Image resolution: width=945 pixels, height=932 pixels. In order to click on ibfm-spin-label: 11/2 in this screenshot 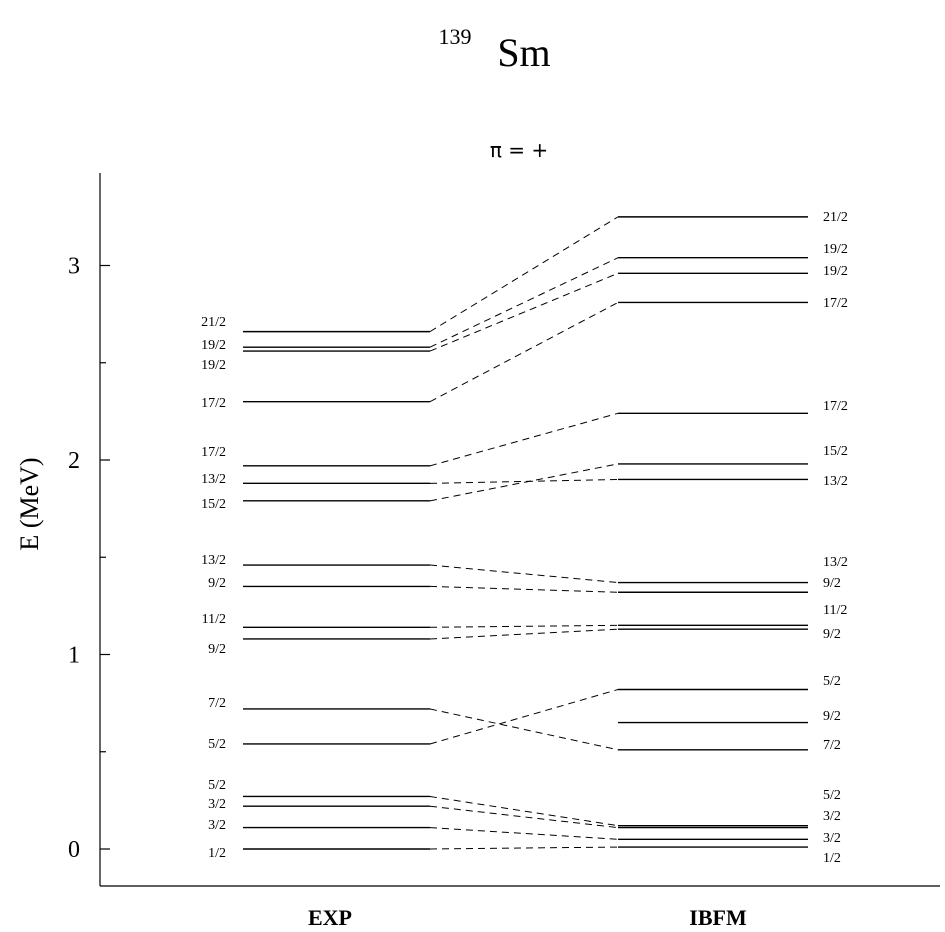, I will do `click(835, 610)`.